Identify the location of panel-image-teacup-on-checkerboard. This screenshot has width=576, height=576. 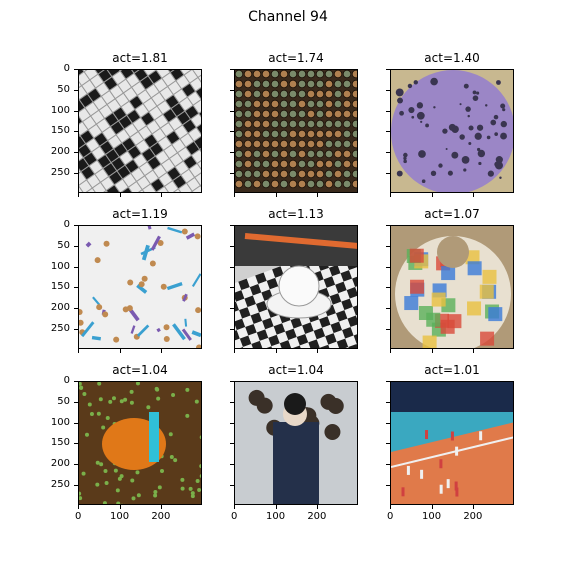
(296, 287).